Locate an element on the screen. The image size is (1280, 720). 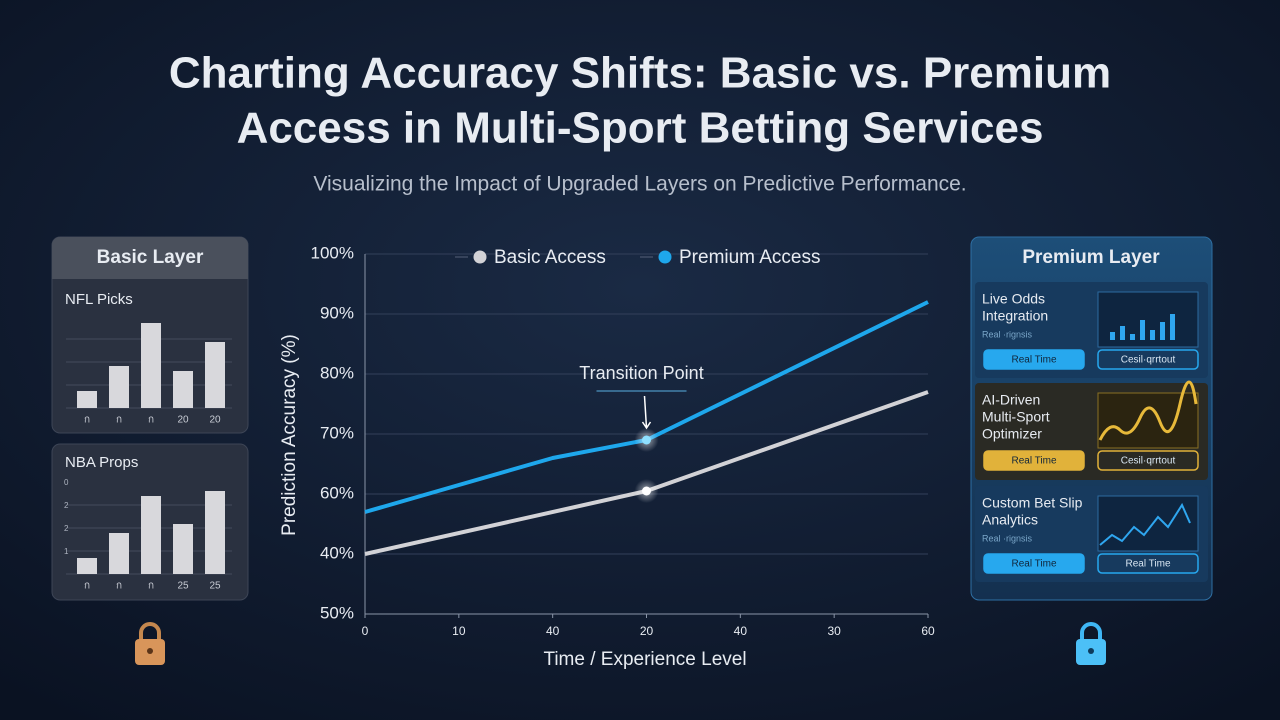
y-axis-label: Prediction Accuracy (%) is located at coordinates (289, 435).